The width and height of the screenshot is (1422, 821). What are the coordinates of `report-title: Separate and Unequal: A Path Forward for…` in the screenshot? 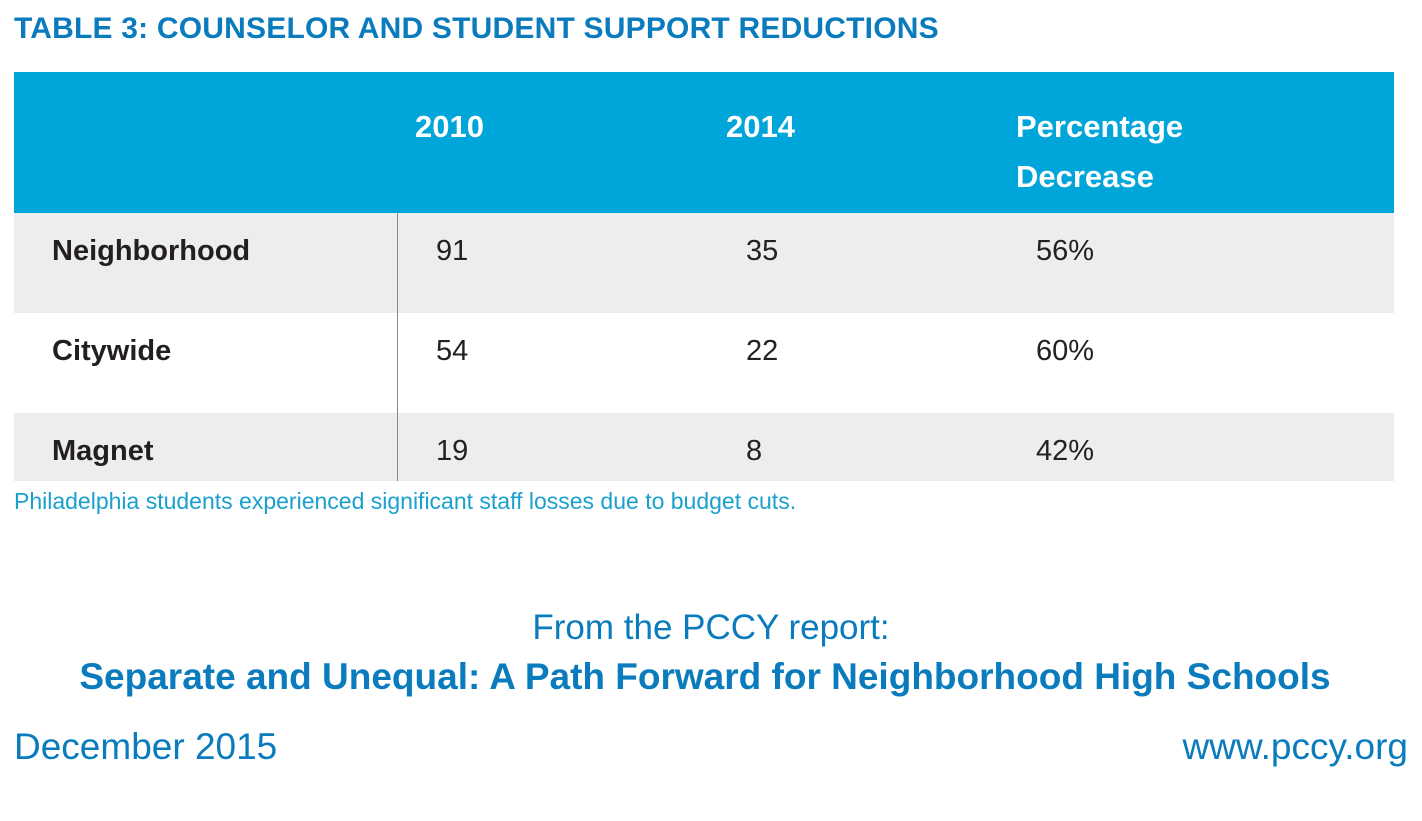 It's located at (705, 676).